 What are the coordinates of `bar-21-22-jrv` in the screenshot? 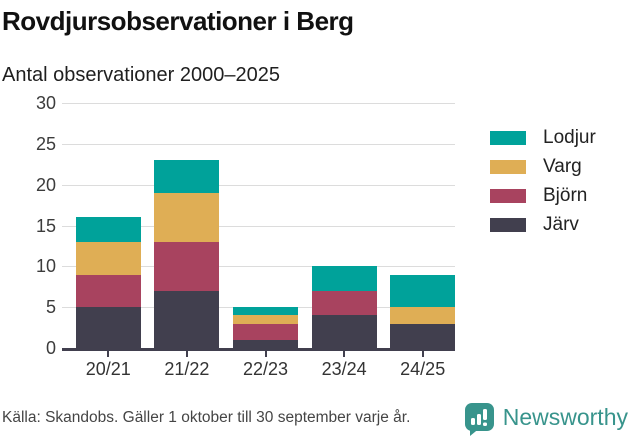 It's located at (187, 319).